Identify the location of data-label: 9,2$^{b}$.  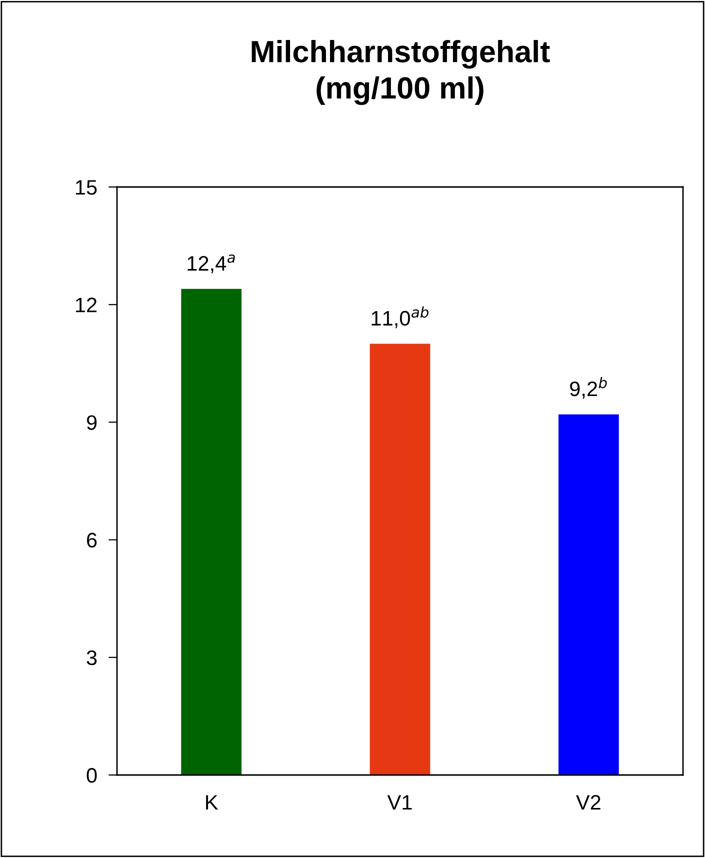
(588, 387).